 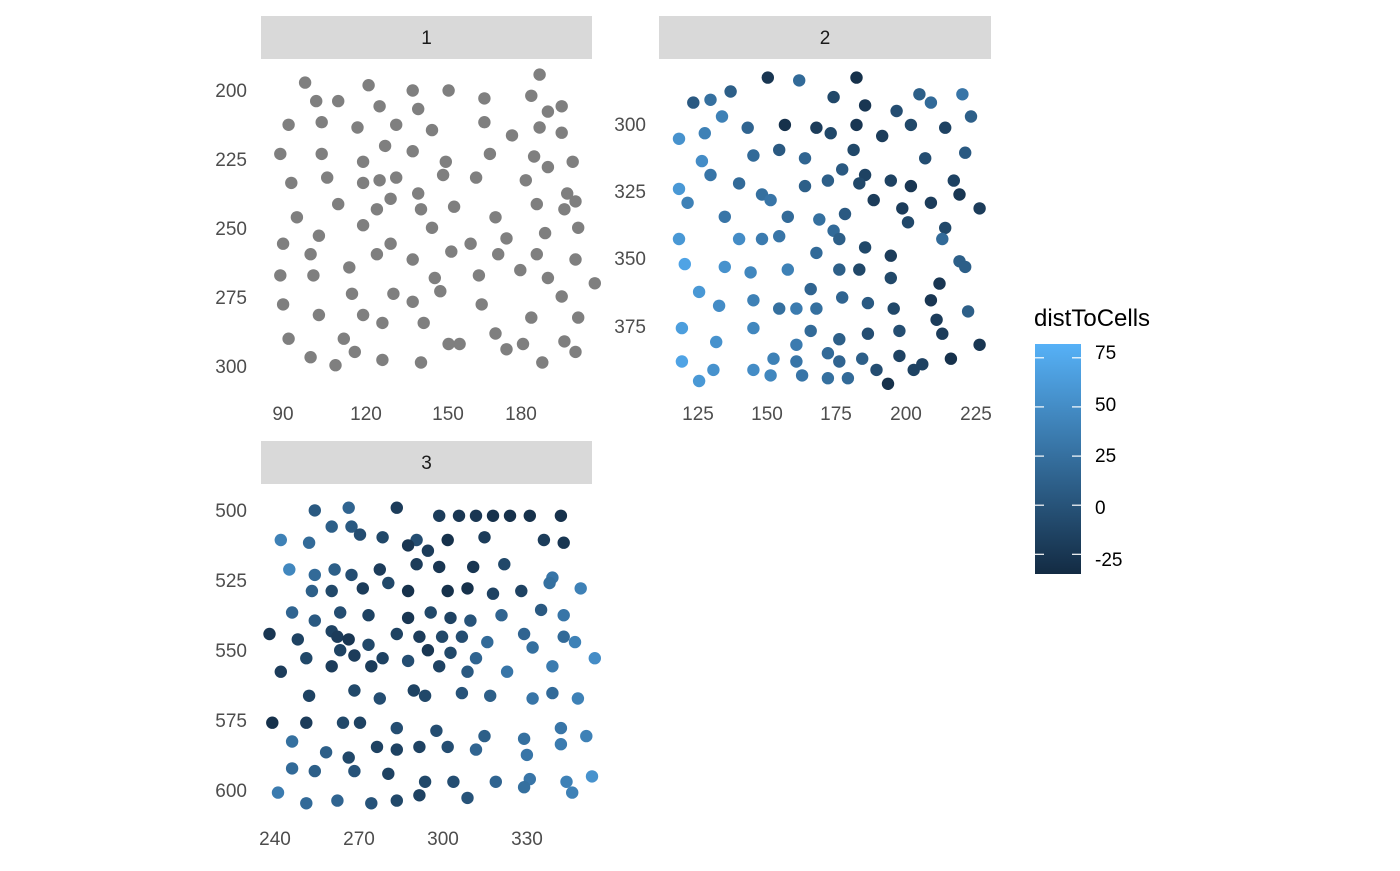 I want to click on legend-label: 75, so click(x=1105, y=353).